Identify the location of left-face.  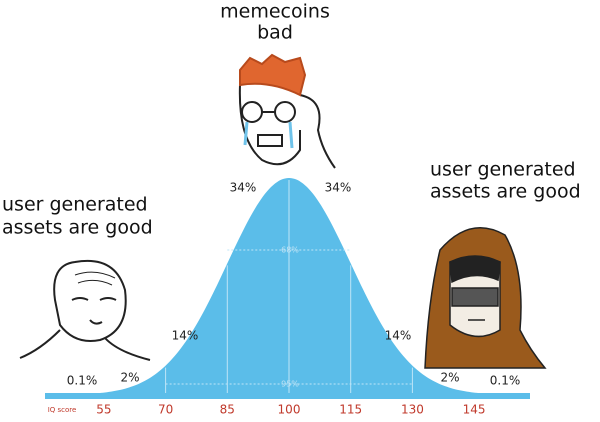
(85, 310).